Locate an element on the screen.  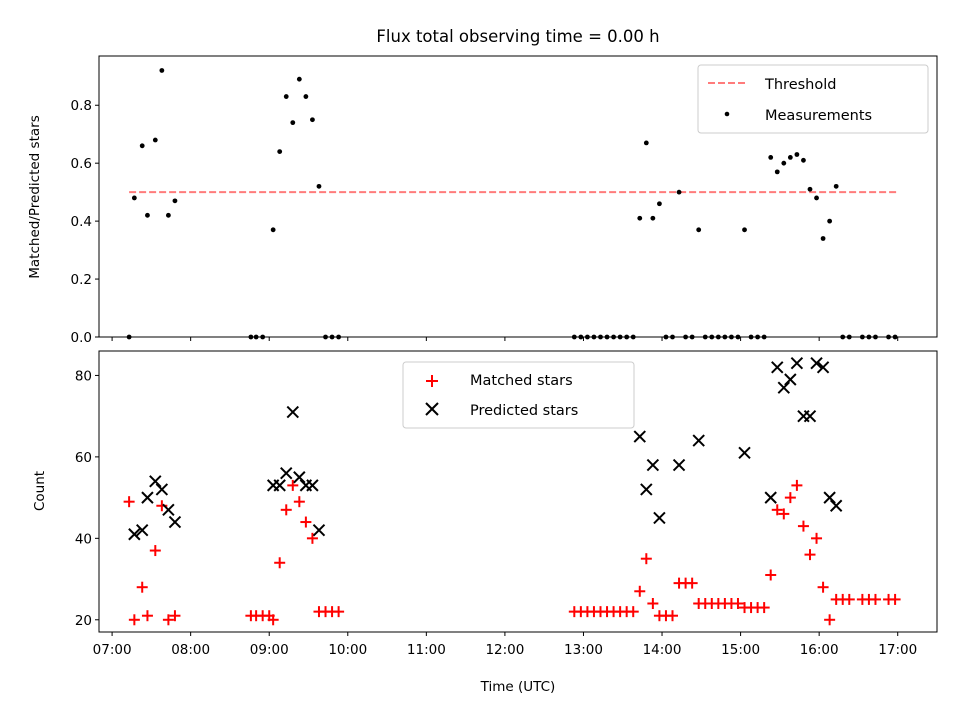
legend-plus-marker-icon is located at coordinates (432, 381).